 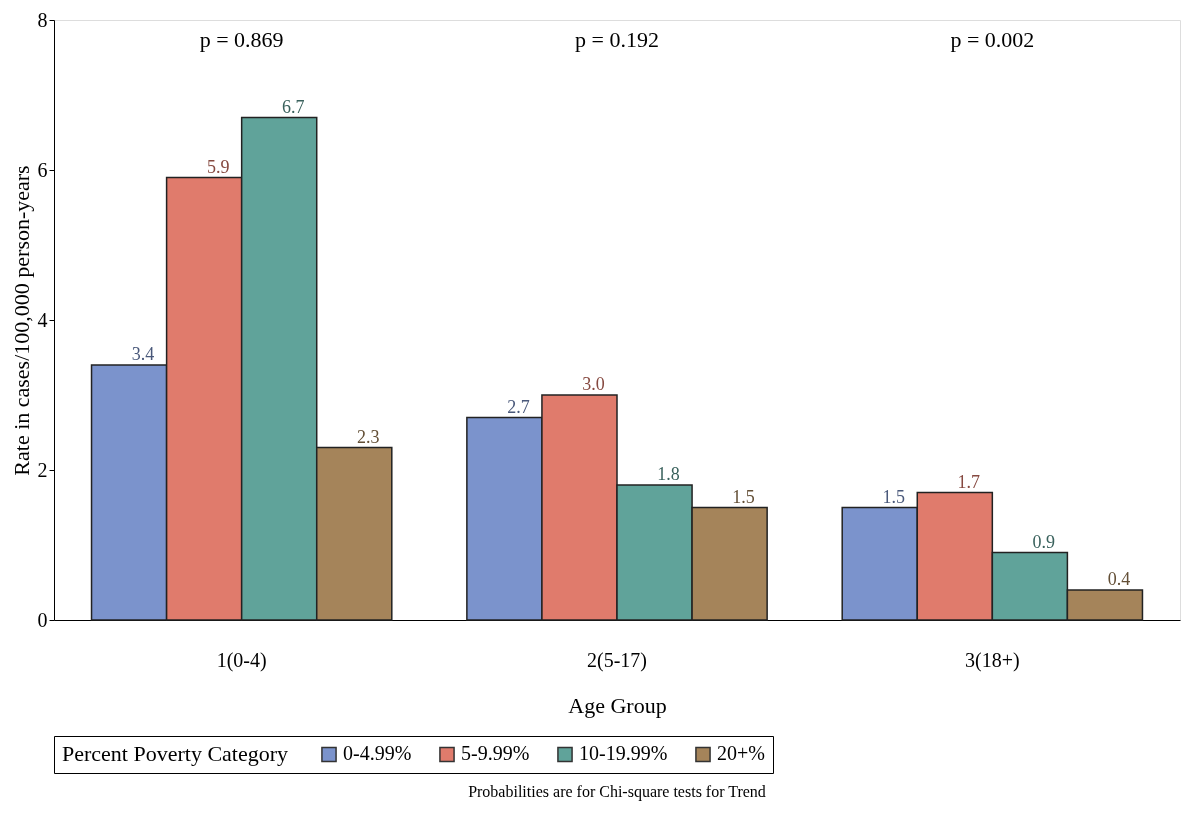 What do you see at coordinates (293, 106) in the screenshot?
I see `data-label: 6.7` at bounding box center [293, 106].